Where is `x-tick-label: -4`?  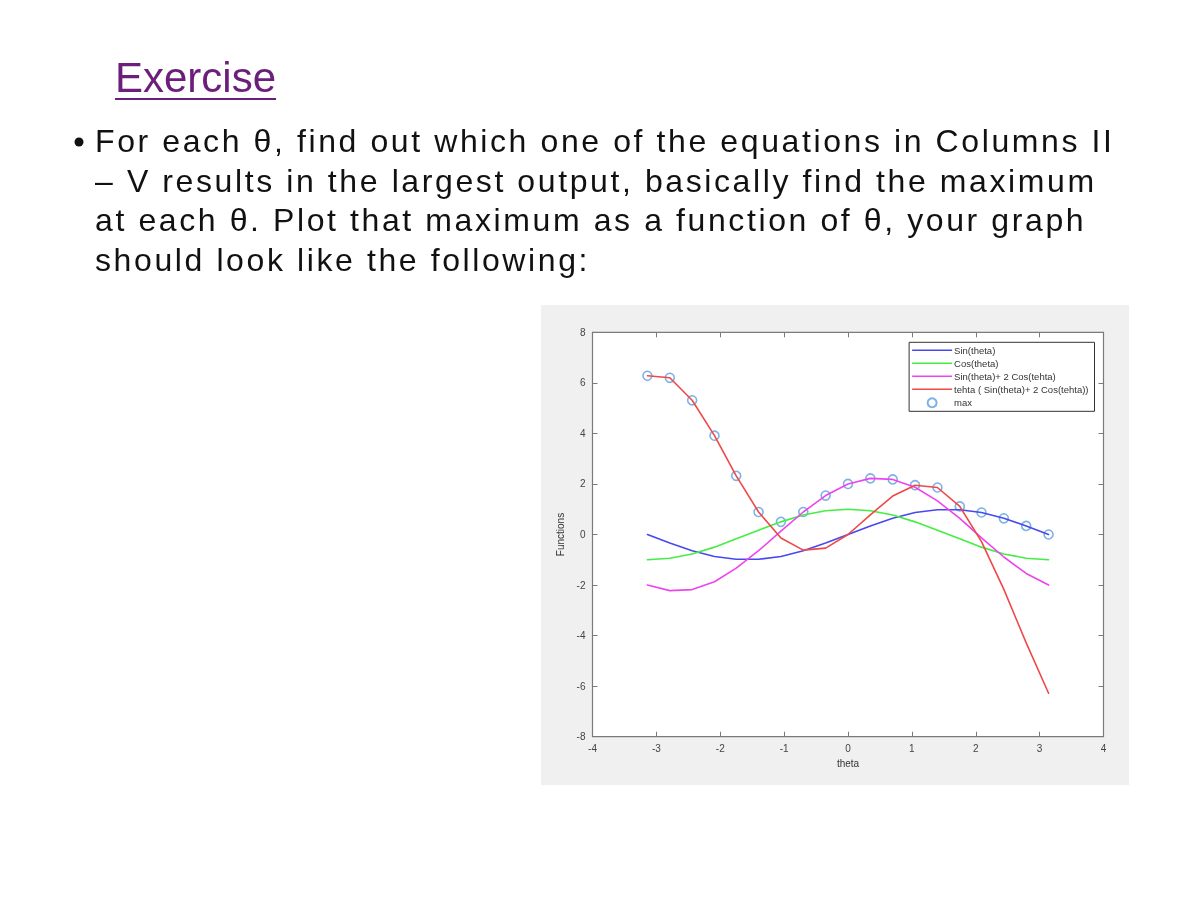
x-tick-label: -4 is located at coordinates (593, 749).